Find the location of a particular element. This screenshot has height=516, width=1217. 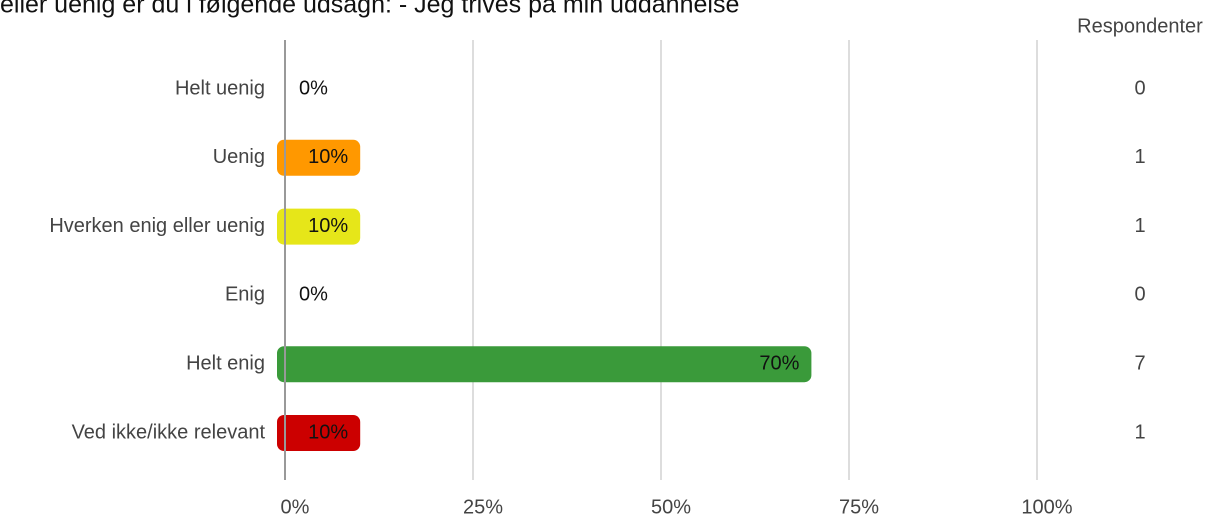

y-tick-label: Uenig is located at coordinates (239, 157).